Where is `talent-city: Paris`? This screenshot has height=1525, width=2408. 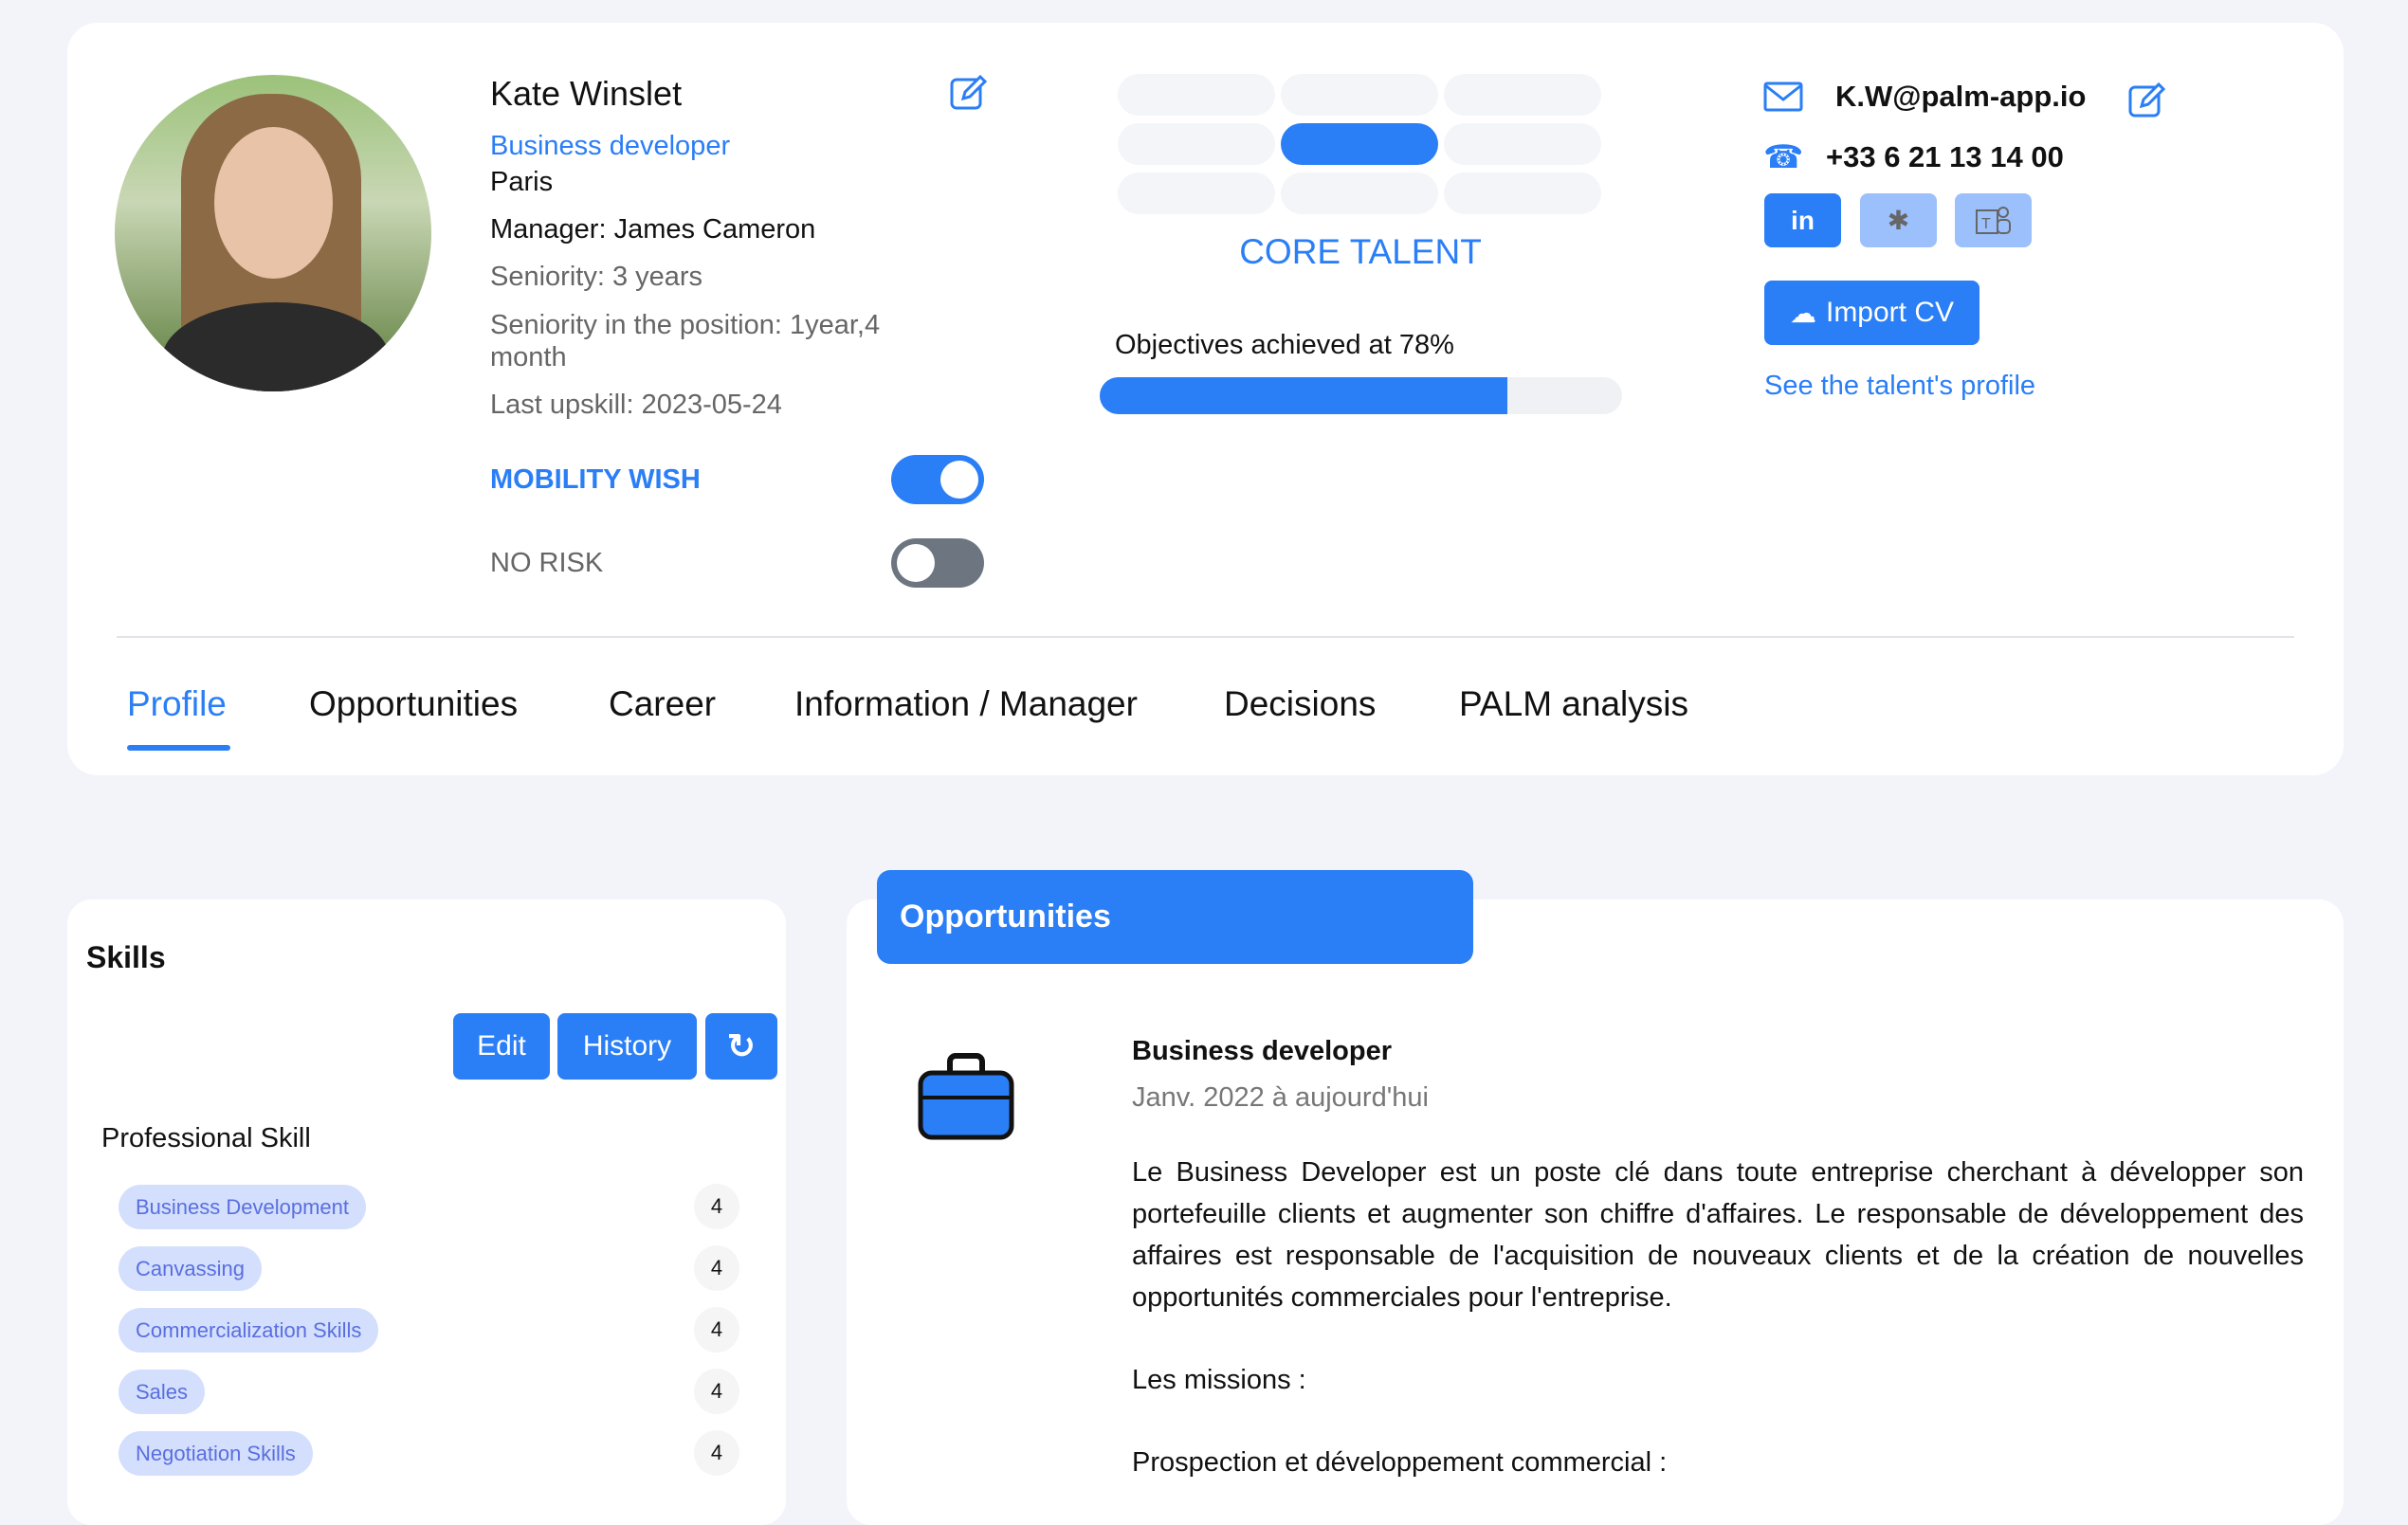
talent-city: Paris is located at coordinates (522, 182).